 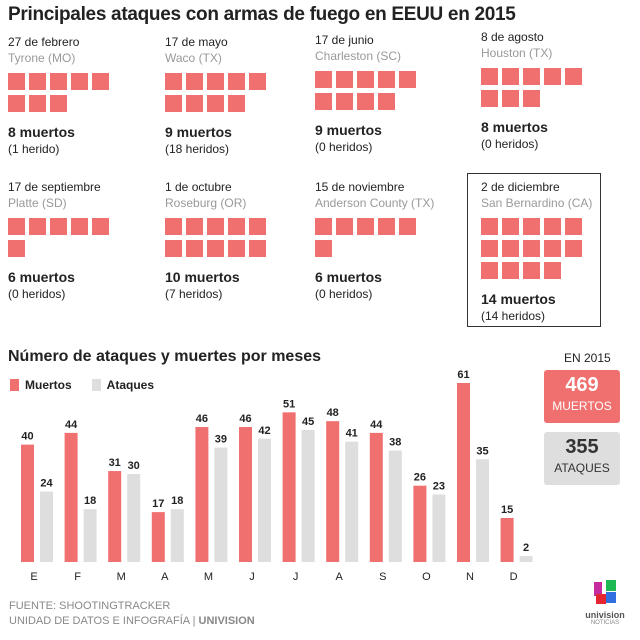 I want to click on univision-logo: univision NOTICIAS, so click(x=605, y=603).